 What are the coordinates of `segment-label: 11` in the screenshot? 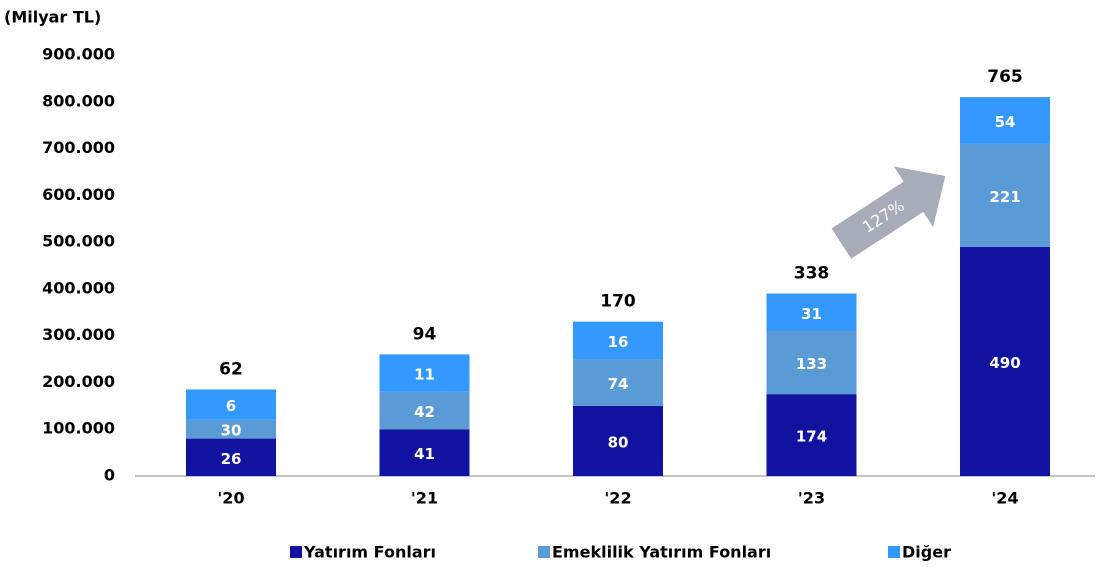 It's located at (424, 375).